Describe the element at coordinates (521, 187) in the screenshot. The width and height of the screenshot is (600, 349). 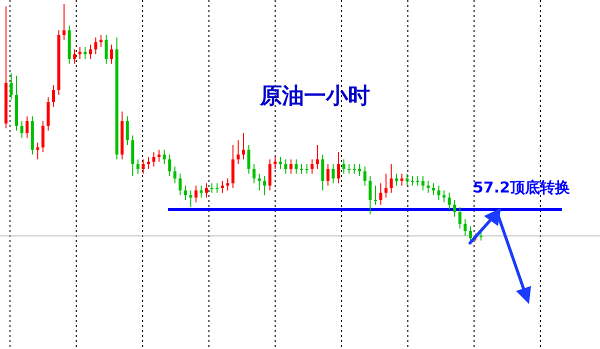
I see `ref-line-label: 57.2顶底转换` at that location.